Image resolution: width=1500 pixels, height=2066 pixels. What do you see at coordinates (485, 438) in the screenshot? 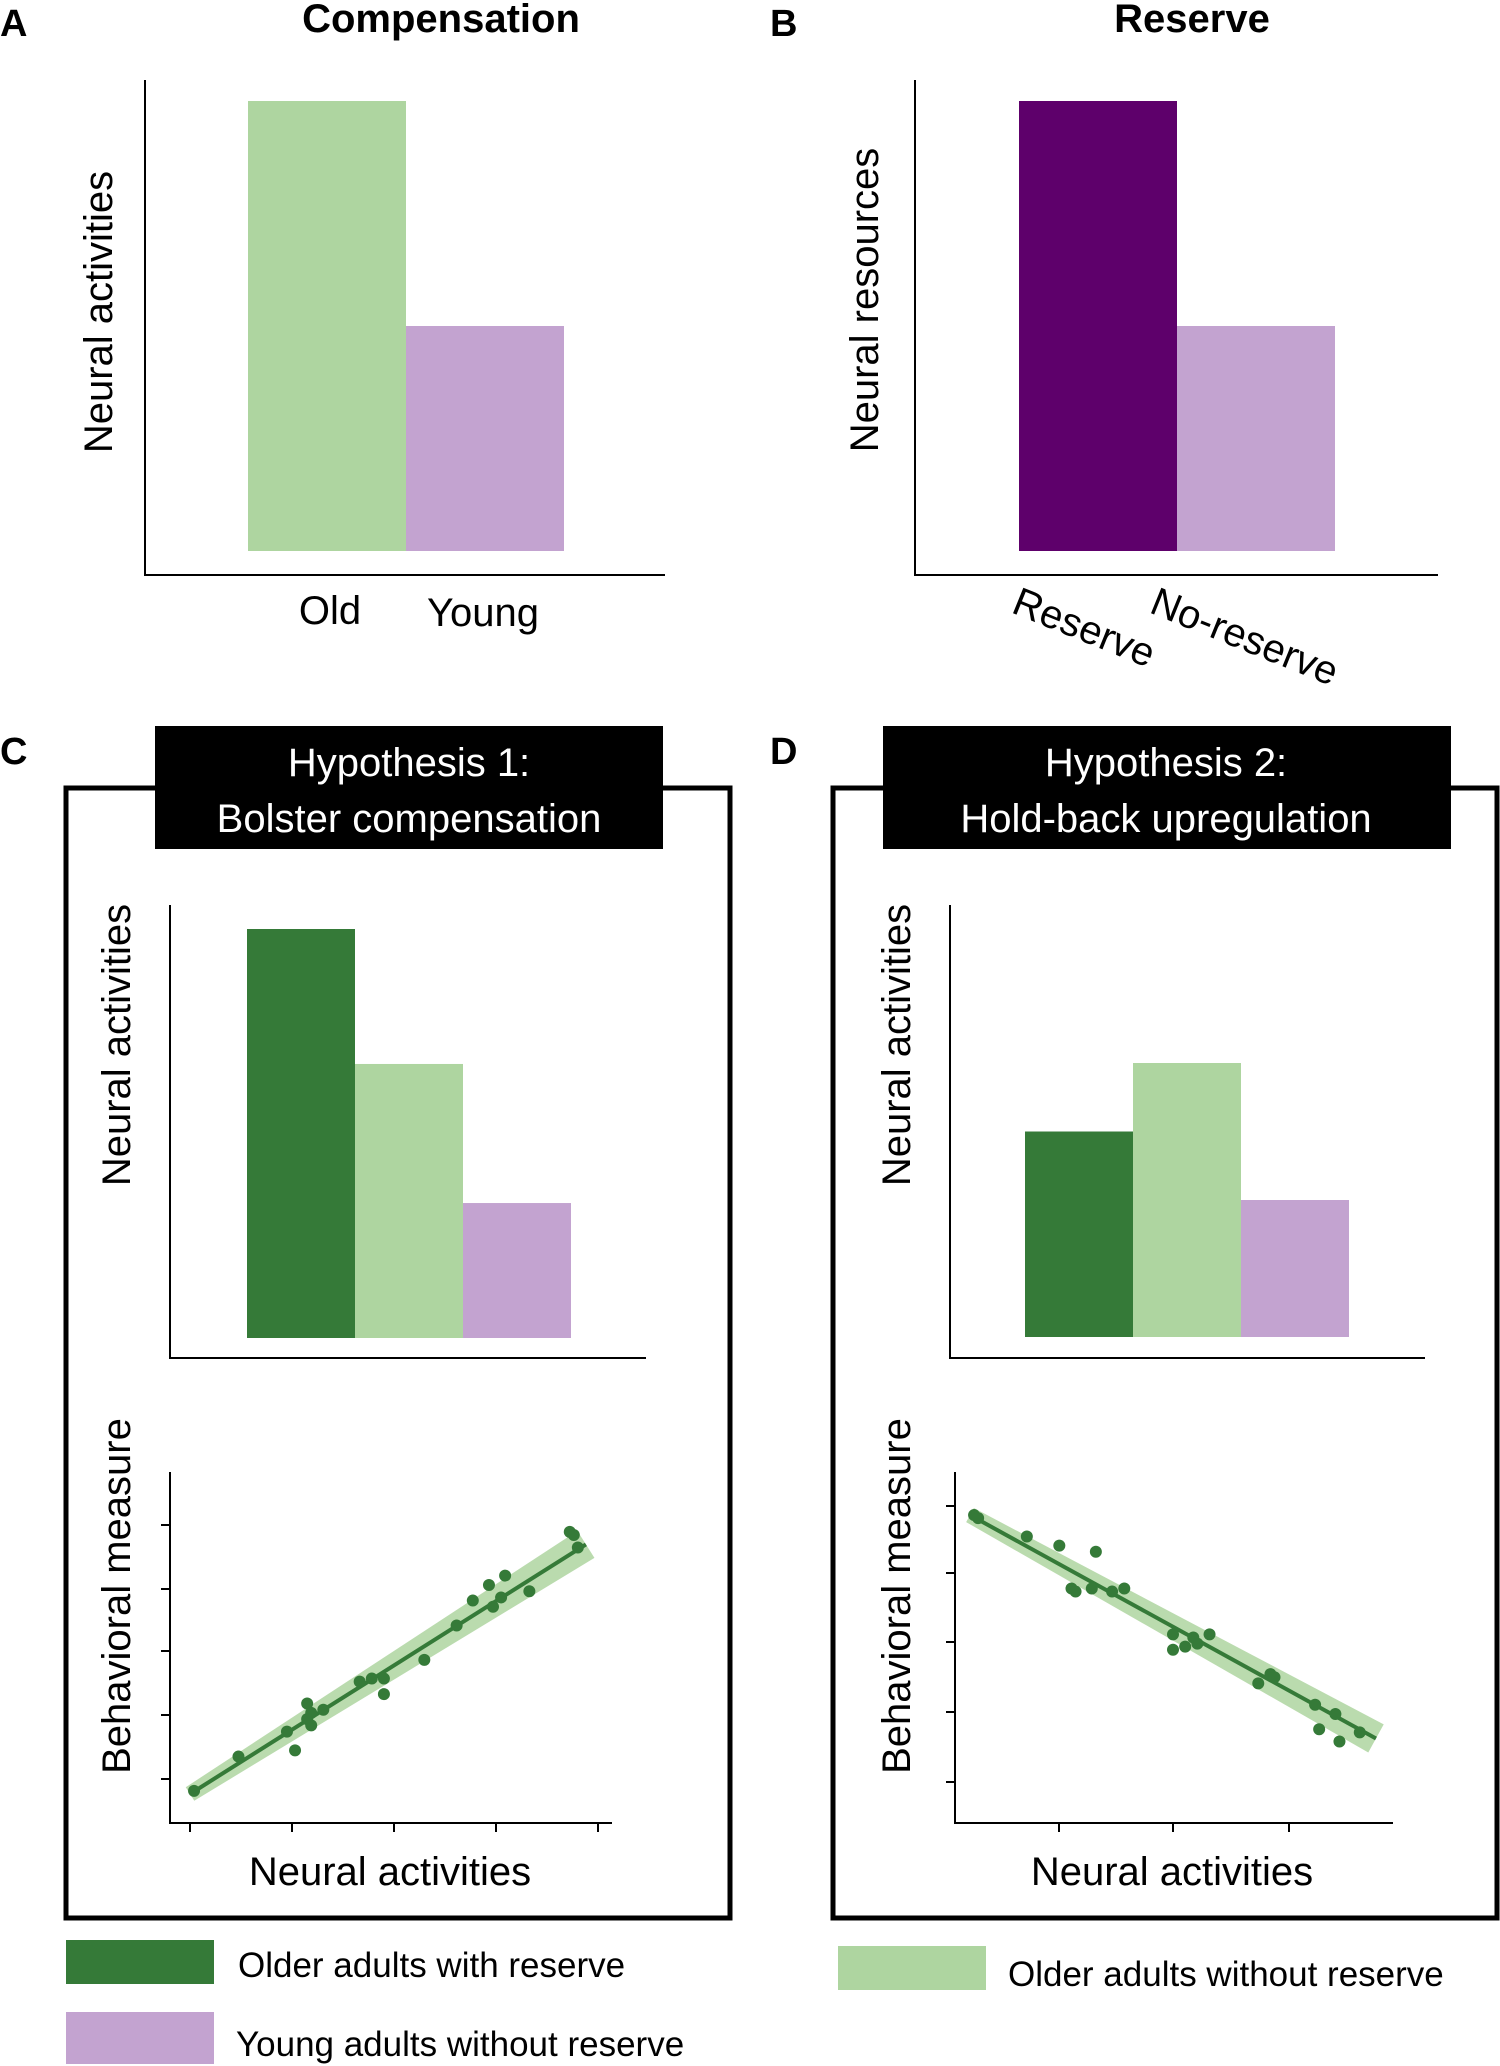
I see `panel-a-bar-young` at bounding box center [485, 438].